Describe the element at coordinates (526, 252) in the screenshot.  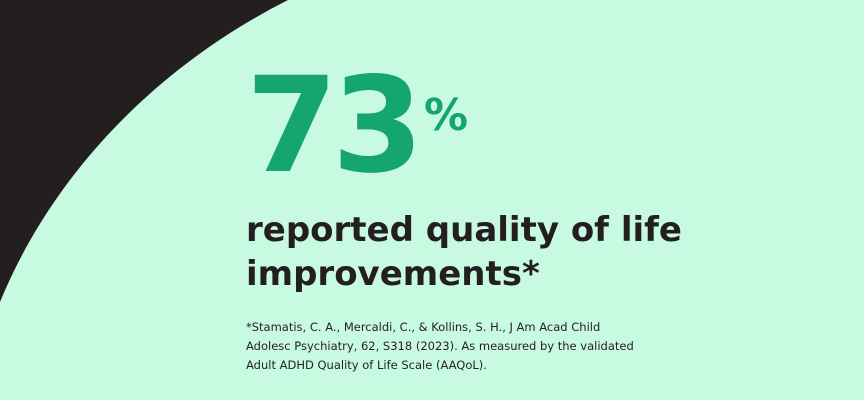
I see `headline: reported quality of life improvements*` at that location.